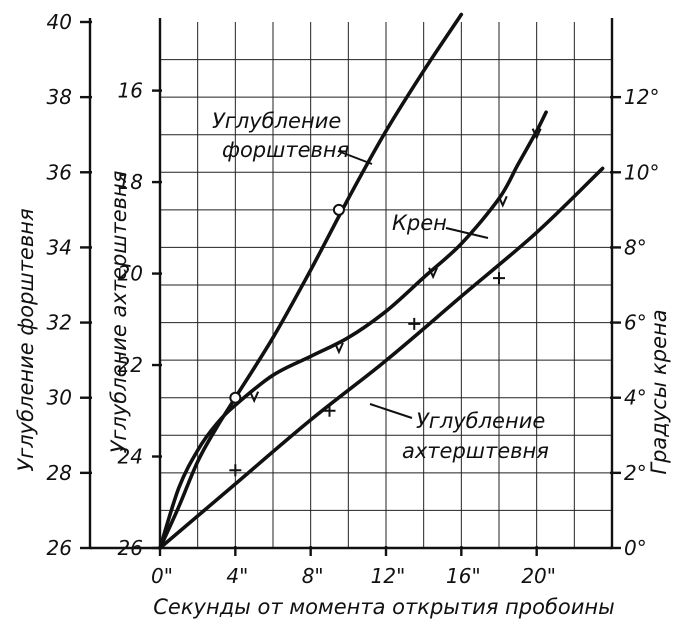 This screenshot has height=630, width=690. Describe the element at coordinates (383, 607) in the screenshot. I see `x-axis-title: Секунды от момента открытия пробоины` at that location.